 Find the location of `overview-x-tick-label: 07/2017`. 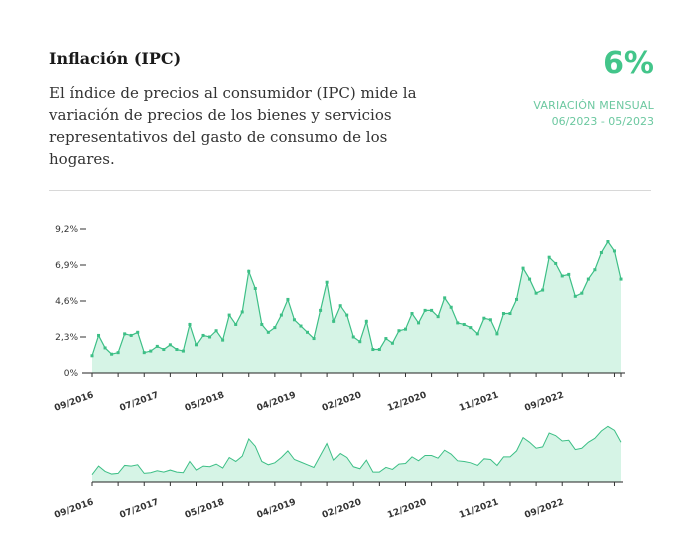

overview-x-tick-label: 07/2017 is located at coordinates (140, 508).